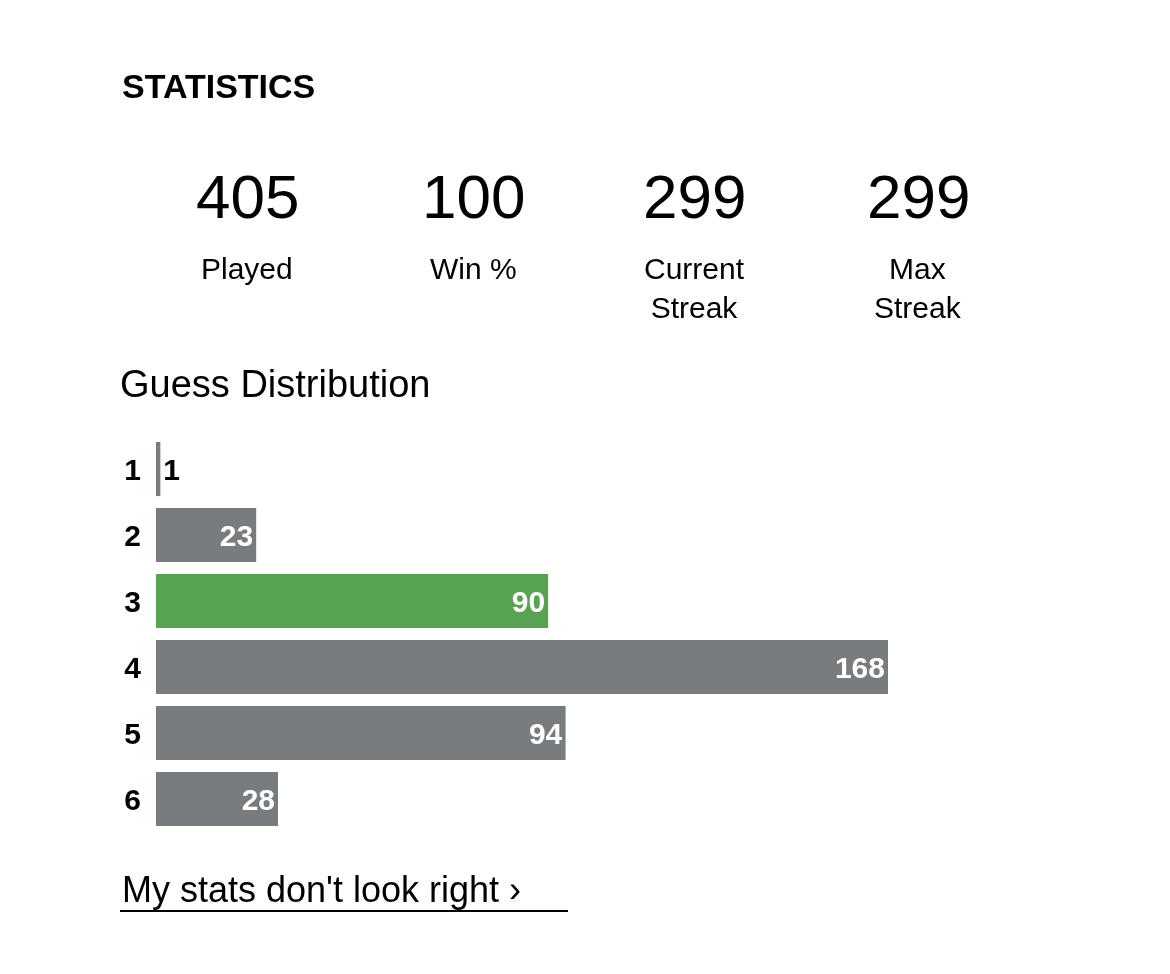 The image size is (1170, 974). Describe the element at coordinates (258, 799) in the screenshot. I see `data-label: 28` at that location.